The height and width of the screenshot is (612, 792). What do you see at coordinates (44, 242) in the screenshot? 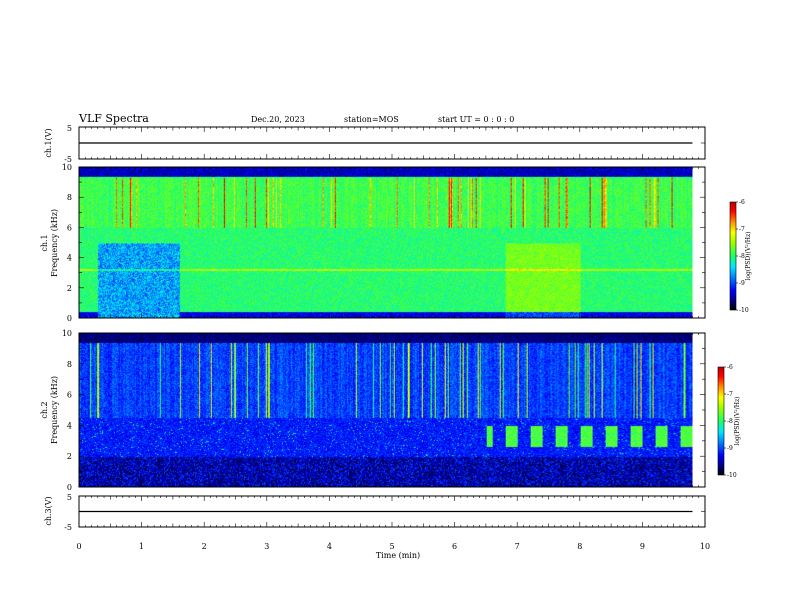
I see `y-axis-label-channel: ch.1` at bounding box center [44, 242].